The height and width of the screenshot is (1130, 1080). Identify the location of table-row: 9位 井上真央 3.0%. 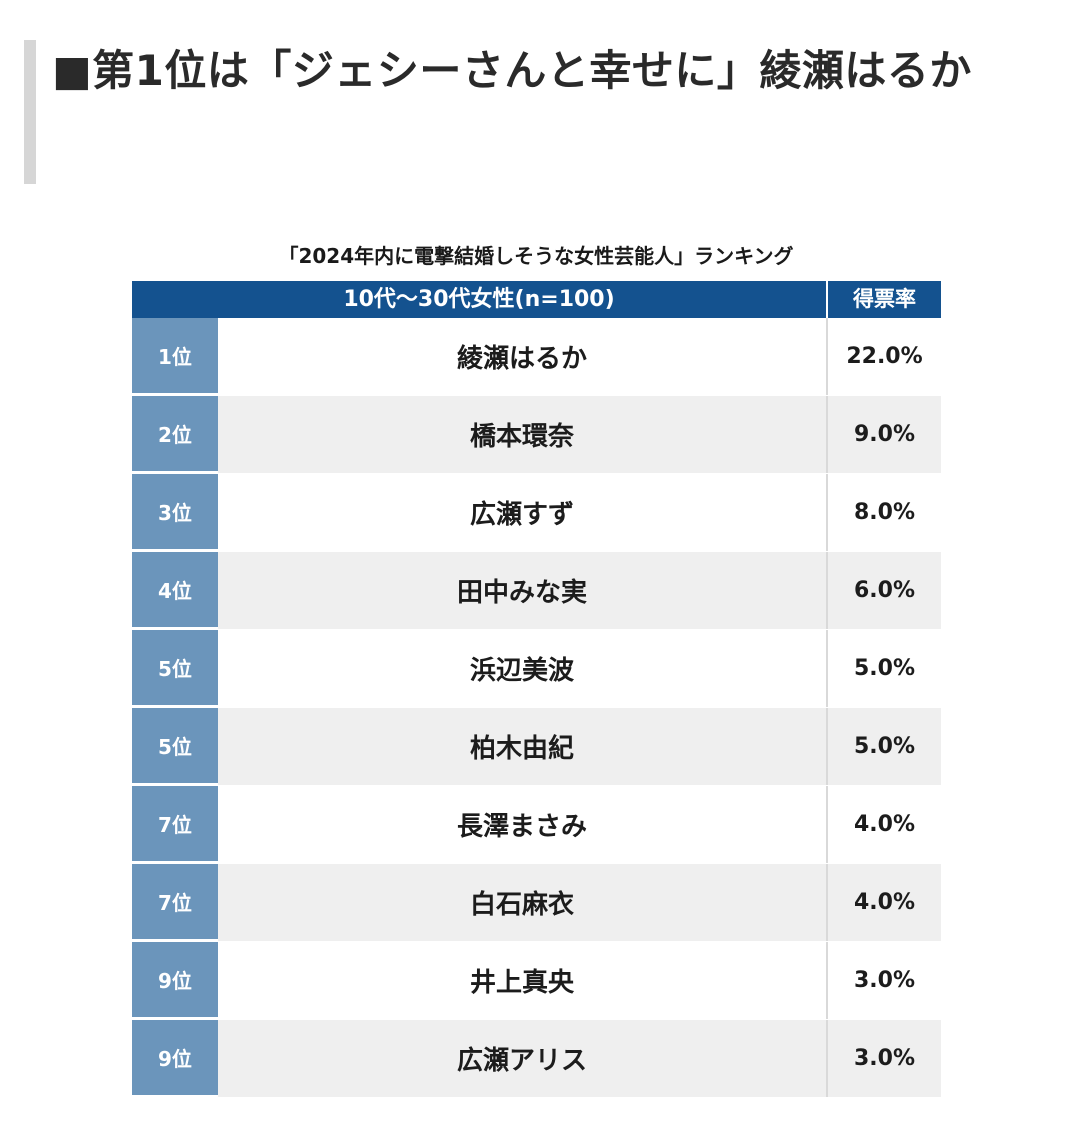
(536, 981).